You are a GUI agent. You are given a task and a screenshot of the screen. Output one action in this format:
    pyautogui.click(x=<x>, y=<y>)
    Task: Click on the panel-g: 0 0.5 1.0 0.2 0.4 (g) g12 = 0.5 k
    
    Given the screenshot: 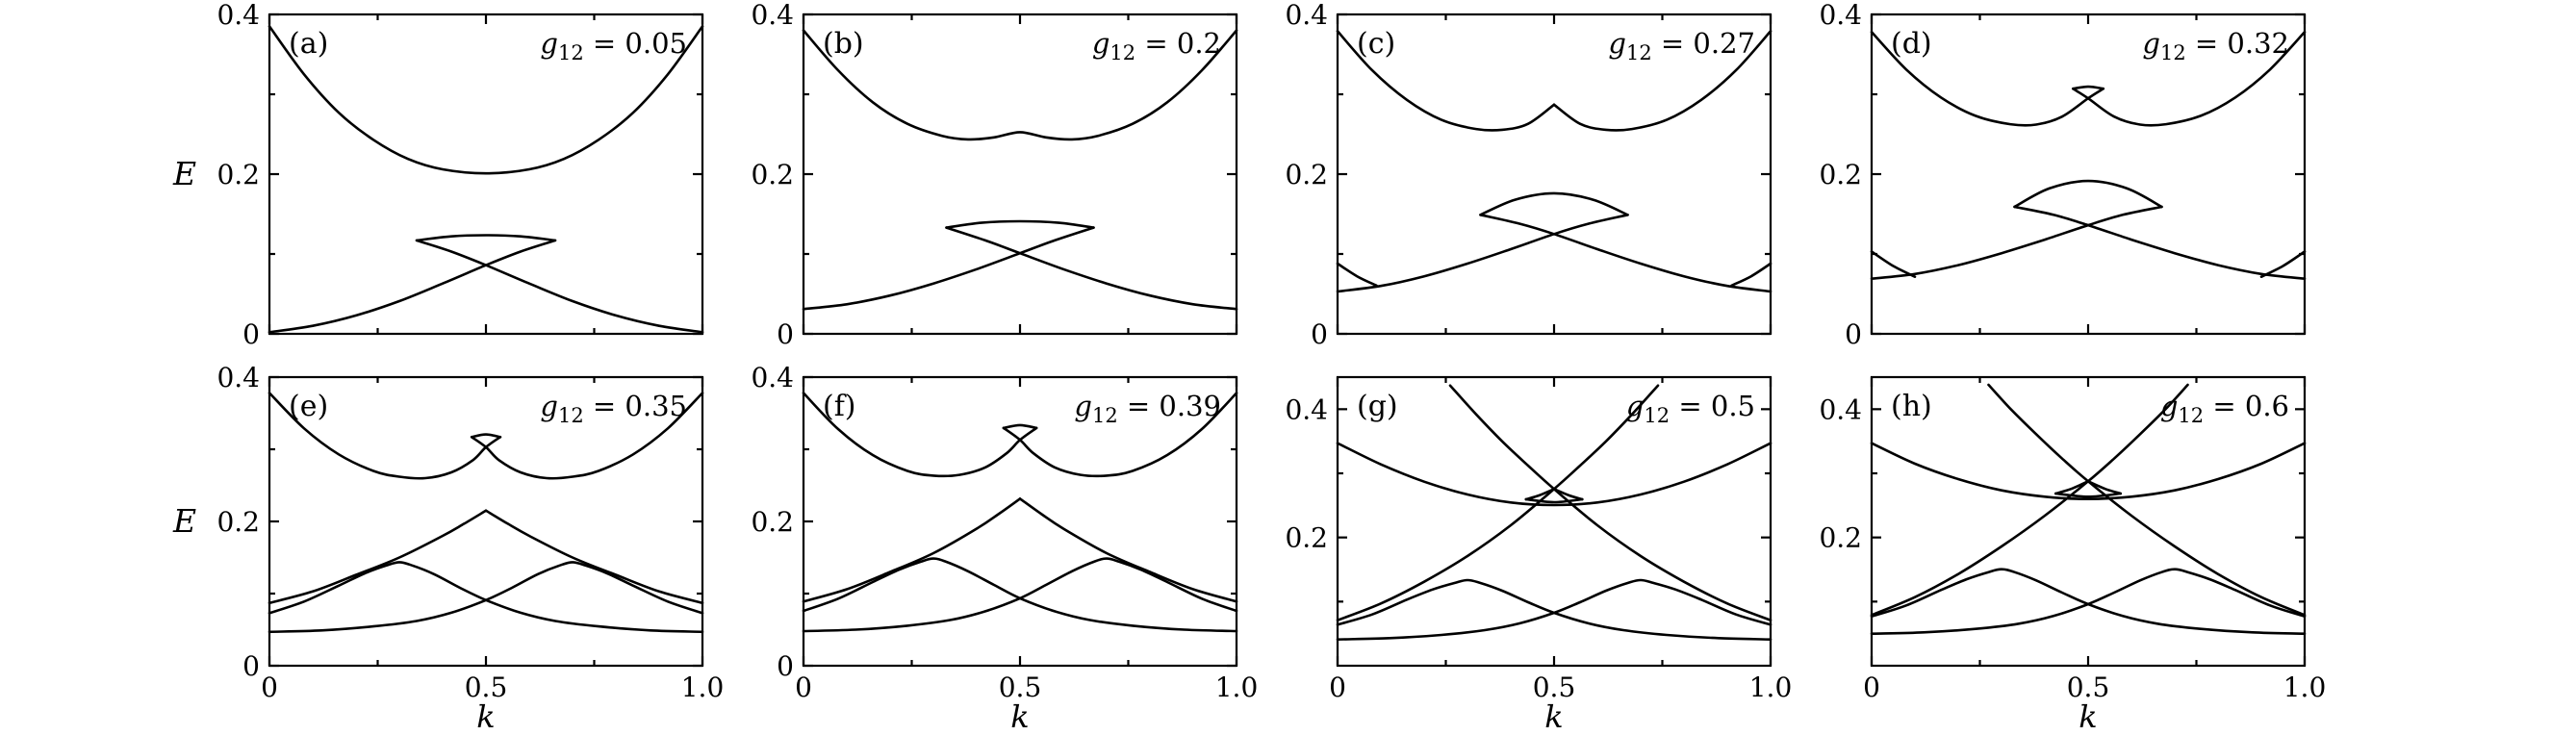 What is the action you would take?
    pyautogui.click(x=1539, y=555)
    